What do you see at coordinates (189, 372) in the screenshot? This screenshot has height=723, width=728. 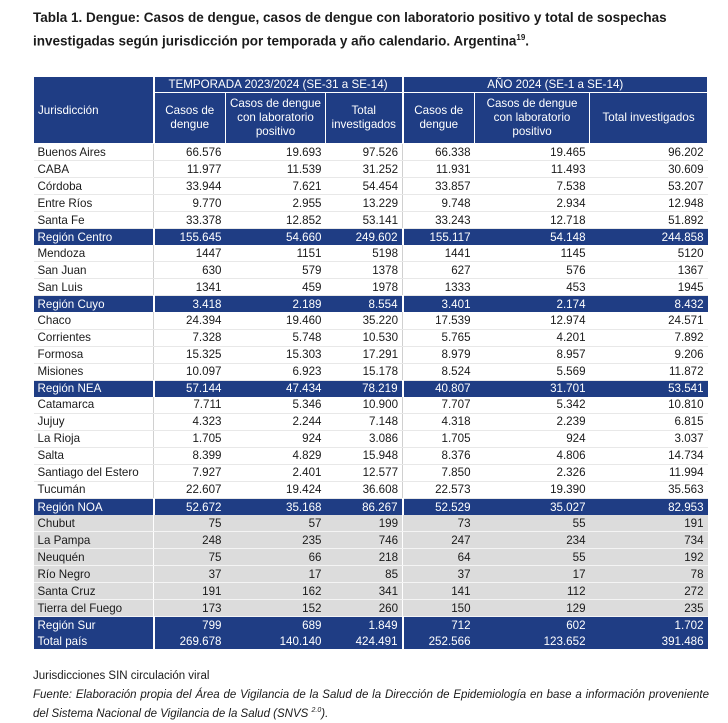 I see `value-cell: 10.097` at bounding box center [189, 372].